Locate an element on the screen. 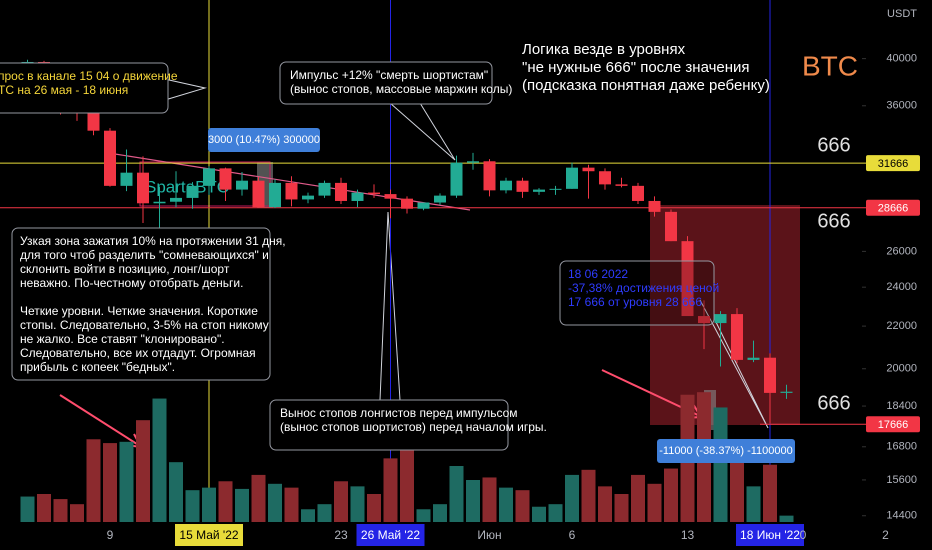 The width and height of the screenshot is (932, 550). axis-unit: USDT is located at coordinates (902, 14).